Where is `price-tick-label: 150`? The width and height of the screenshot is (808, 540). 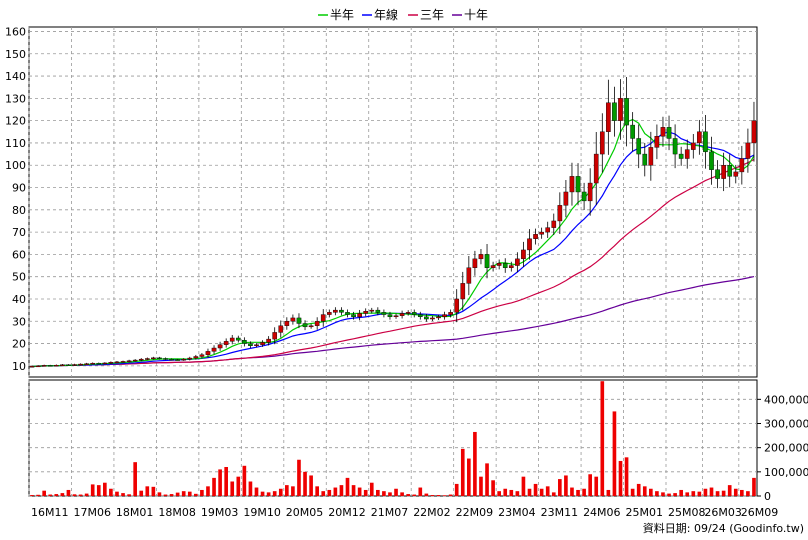 price-tick-label: 150 is located at coordinates (15, 54).